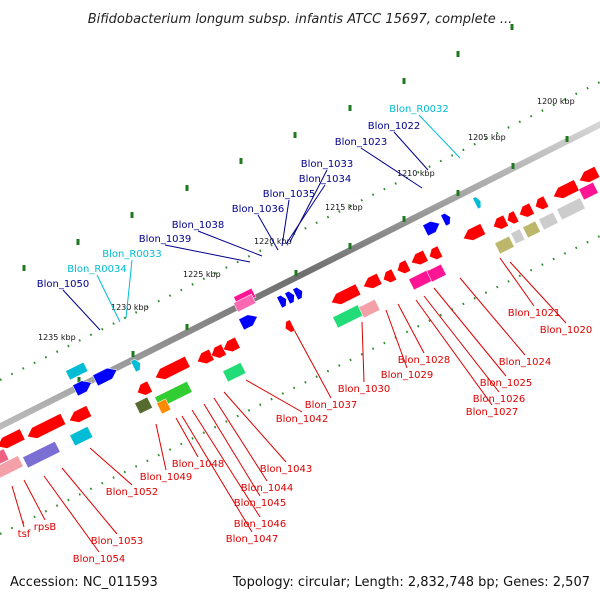 This screenshot has width=600, height=600. Describe the element at coordinates (525, 362) in the screenshot. I see `gene-label-blon_1024: Blon_1024` at that location.